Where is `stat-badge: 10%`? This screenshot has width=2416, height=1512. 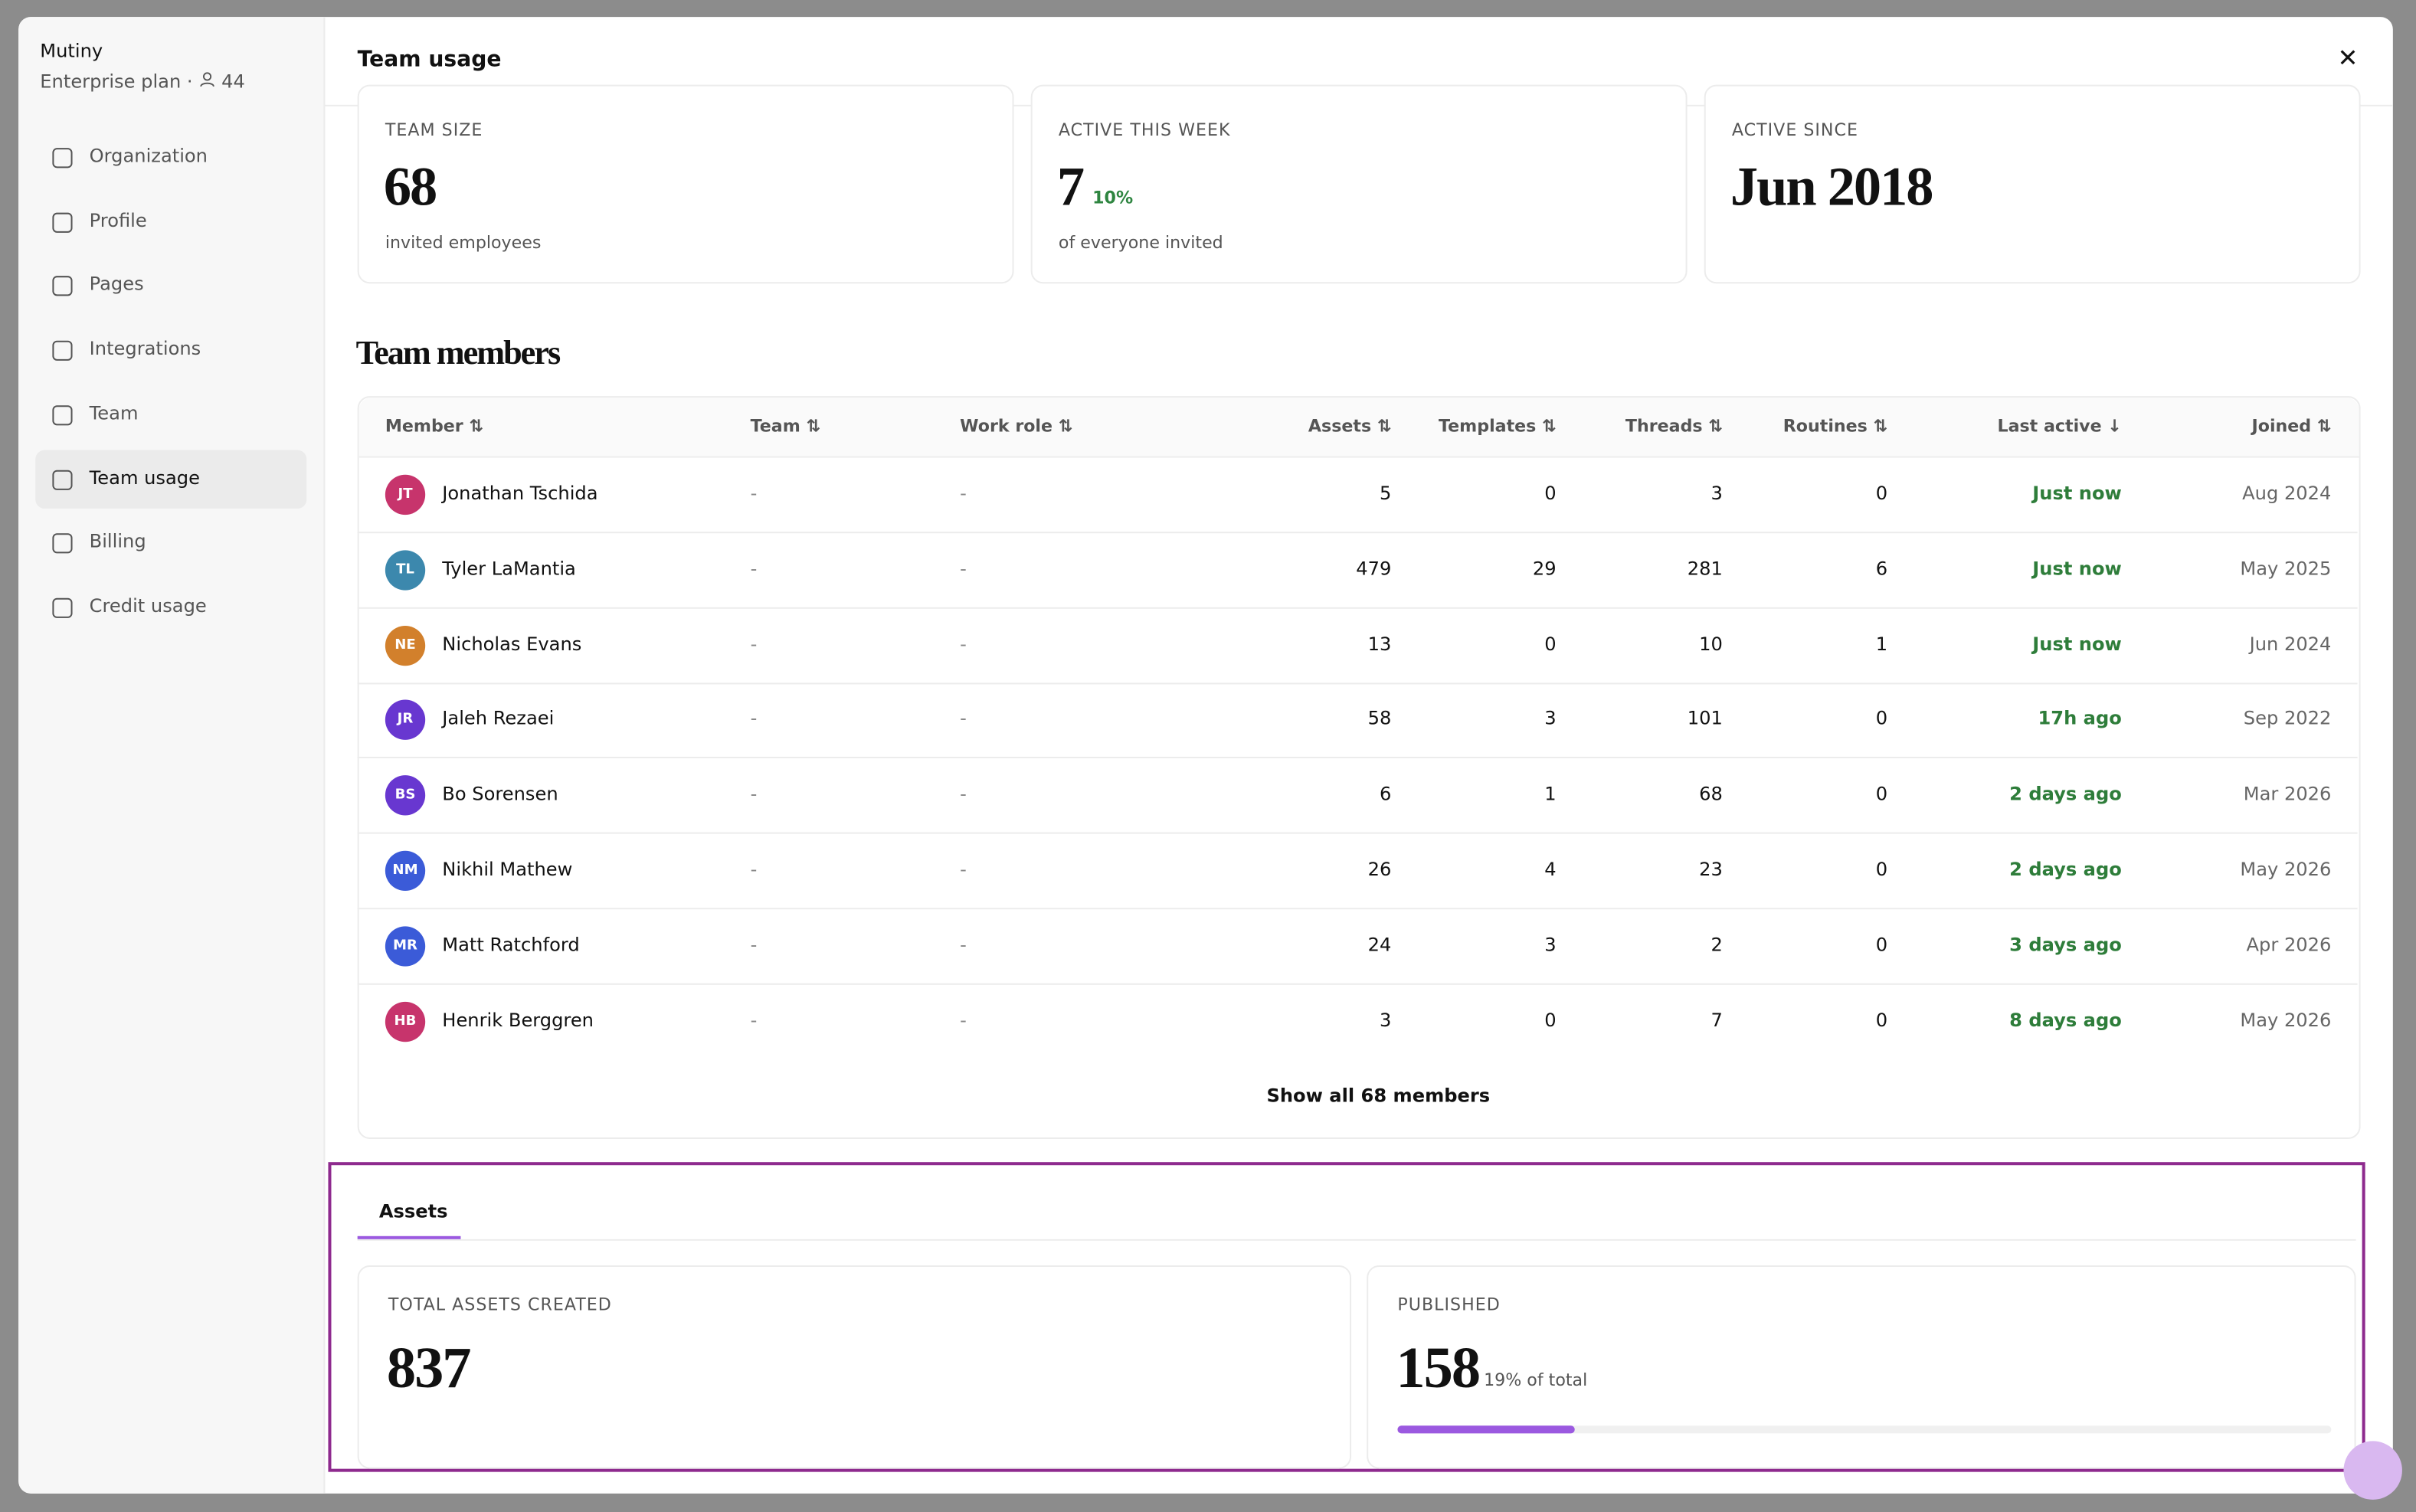 stat-badge: 10% is located at coordinates (1113, 198).